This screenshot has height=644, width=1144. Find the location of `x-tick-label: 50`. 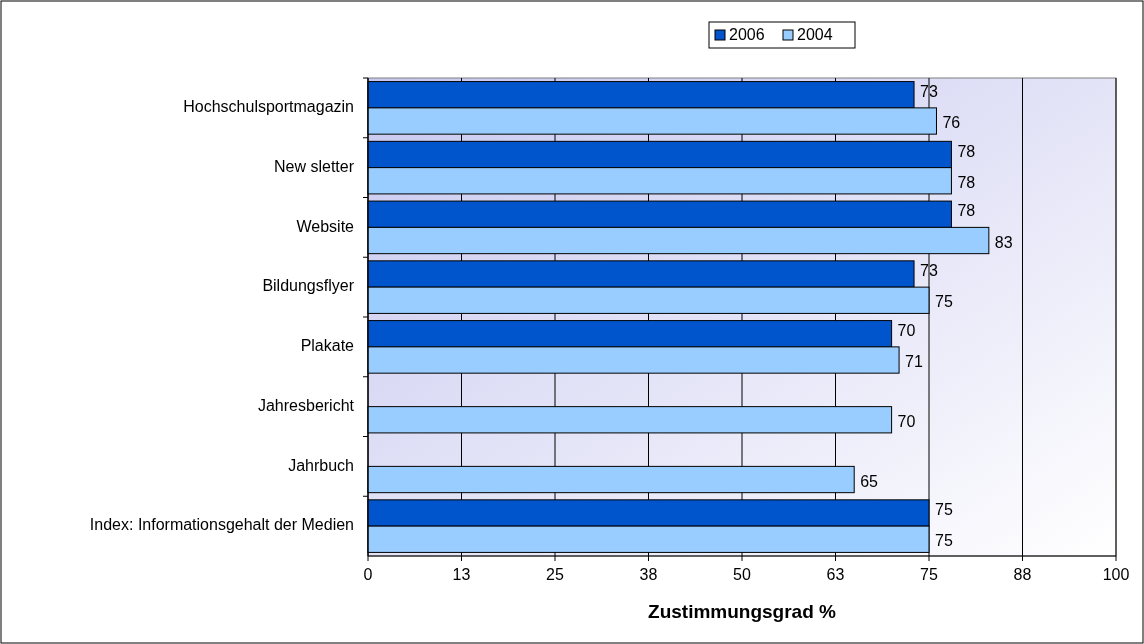

x-tick-label: 50 is located at coordinates (742, 574).